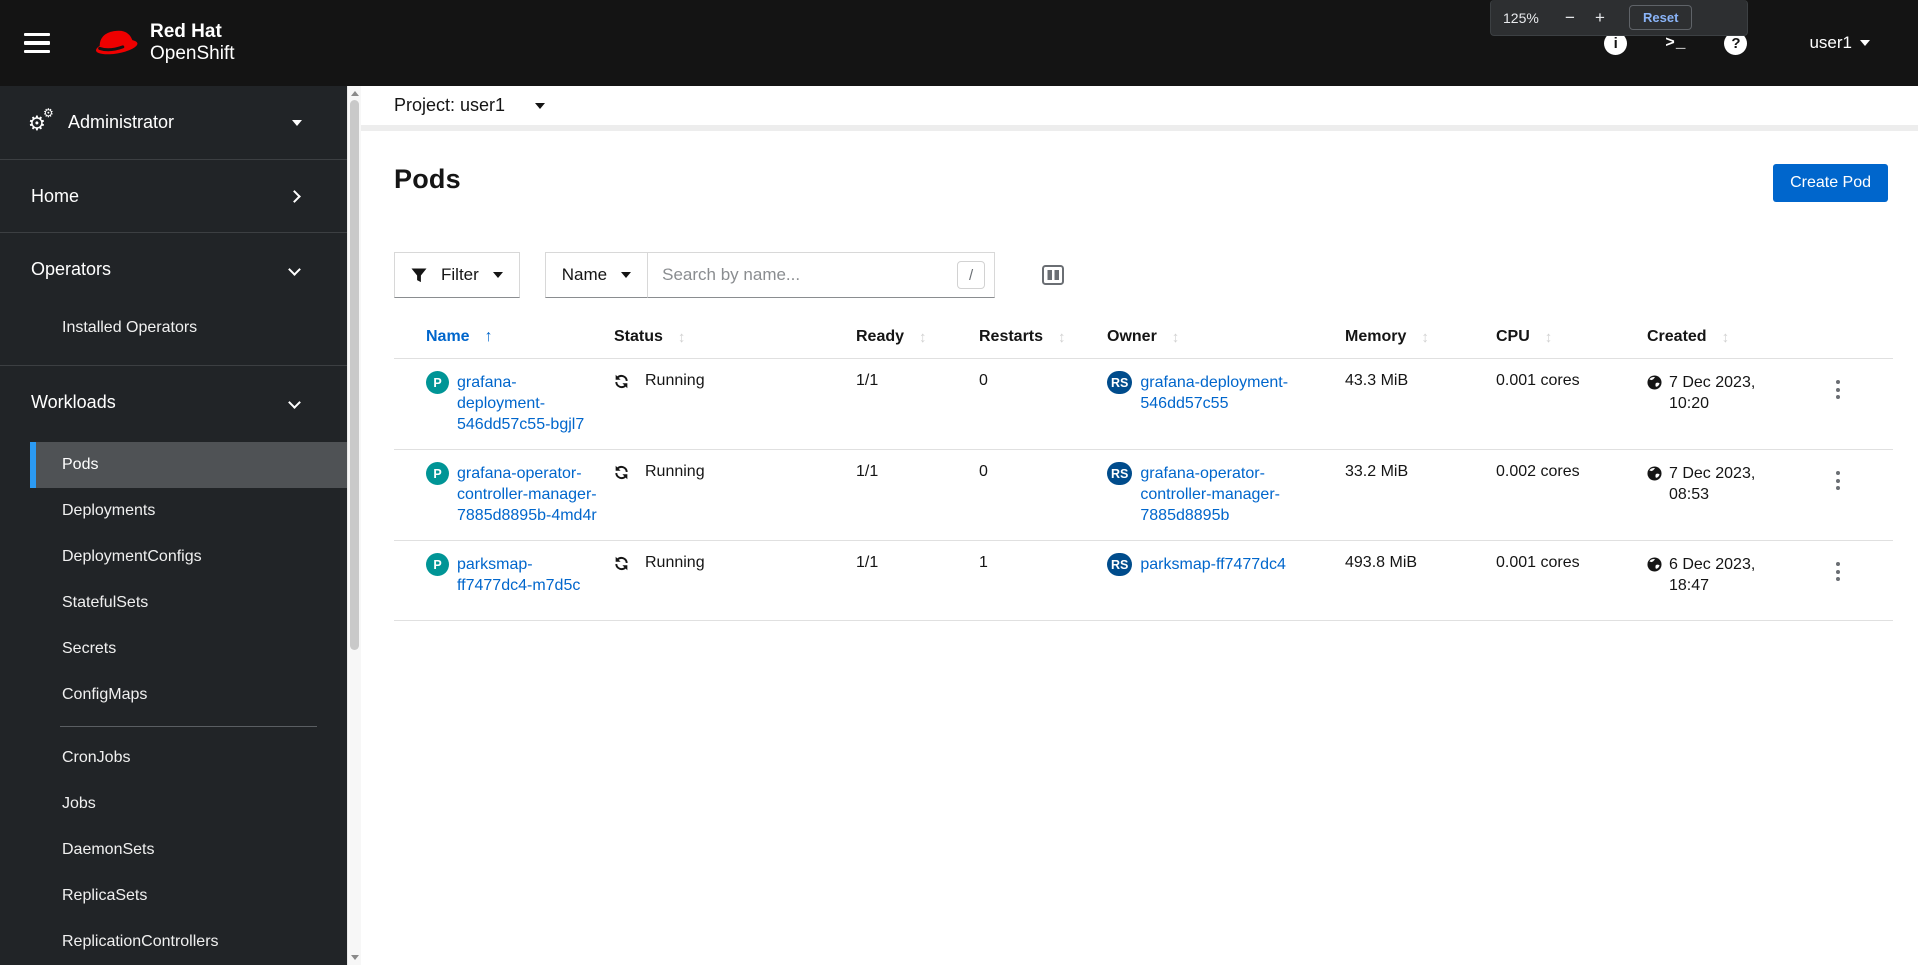 The width and height of the screenshot is (1918, 965). Describe the element at coordinates (79, 803) in the screenshot. I see `sidebar-item-jobs: Jobs` at that location.